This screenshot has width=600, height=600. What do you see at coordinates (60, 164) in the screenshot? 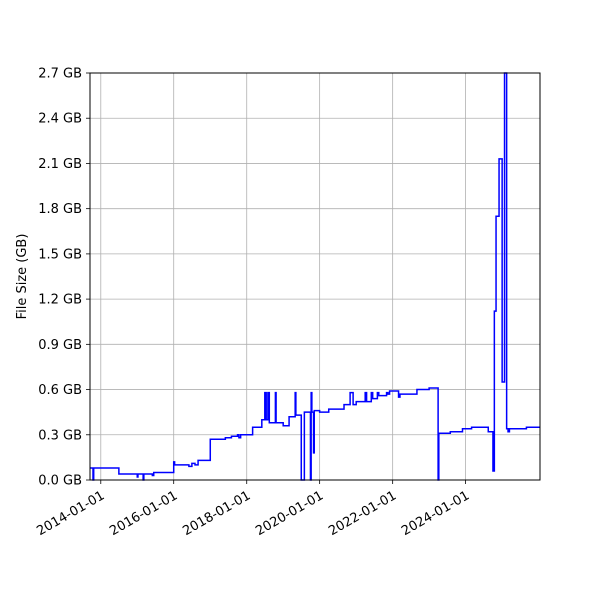
I see `y-tick-label: 2.1 GB` at bounding box center [60, 164].